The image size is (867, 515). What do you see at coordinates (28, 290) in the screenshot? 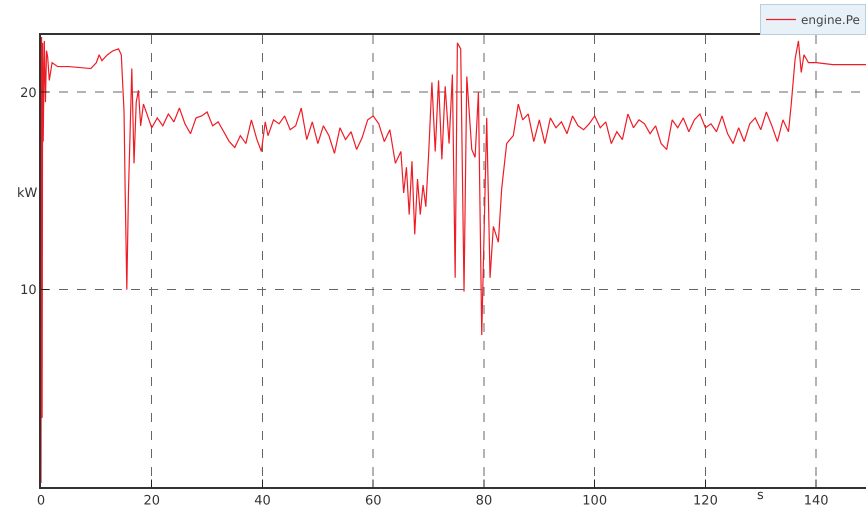
I see `y-tick-label: 10` at bounding box center [28, 290].